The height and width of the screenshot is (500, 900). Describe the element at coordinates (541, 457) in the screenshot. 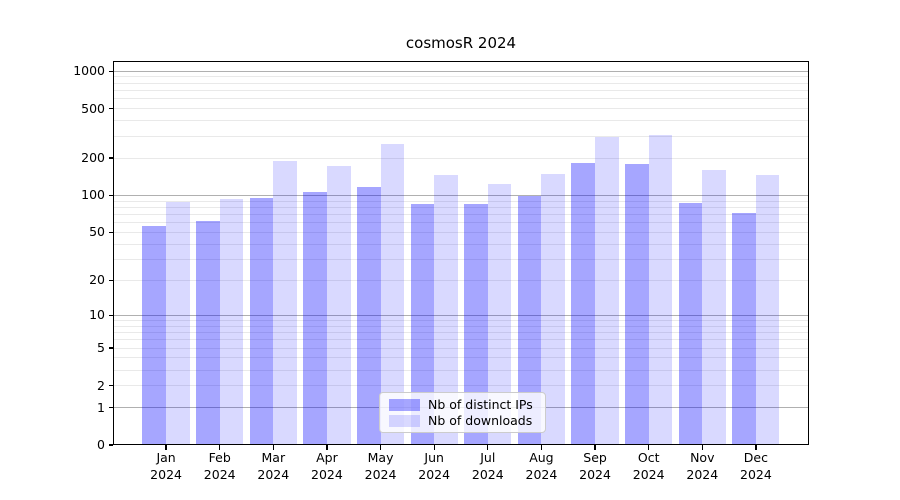

I see `x-tick-month: Aug` at that location.